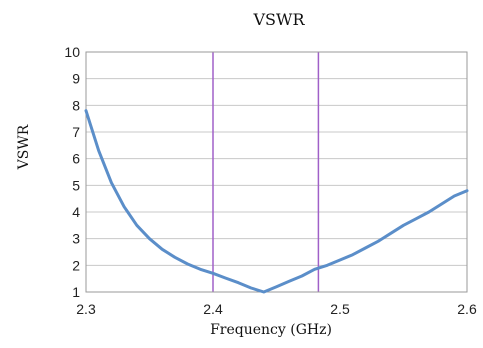  I want to click on y-tick-label: 8, so click(76, 105).